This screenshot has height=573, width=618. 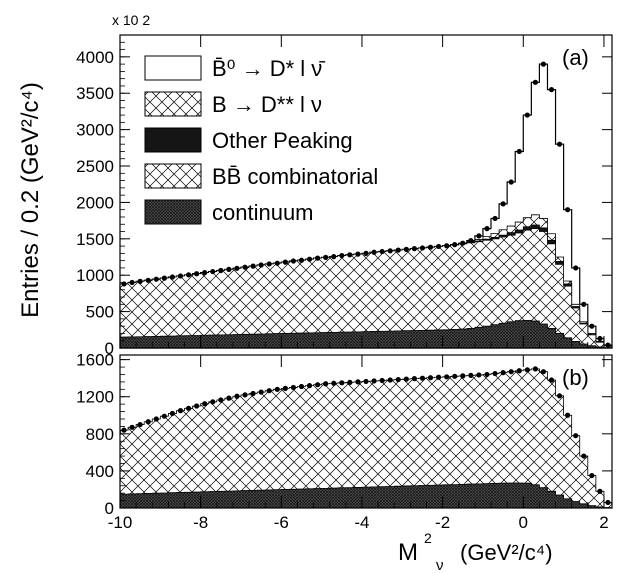 I want to click on y-tick-label: 1000, so click(x=95, y=275).